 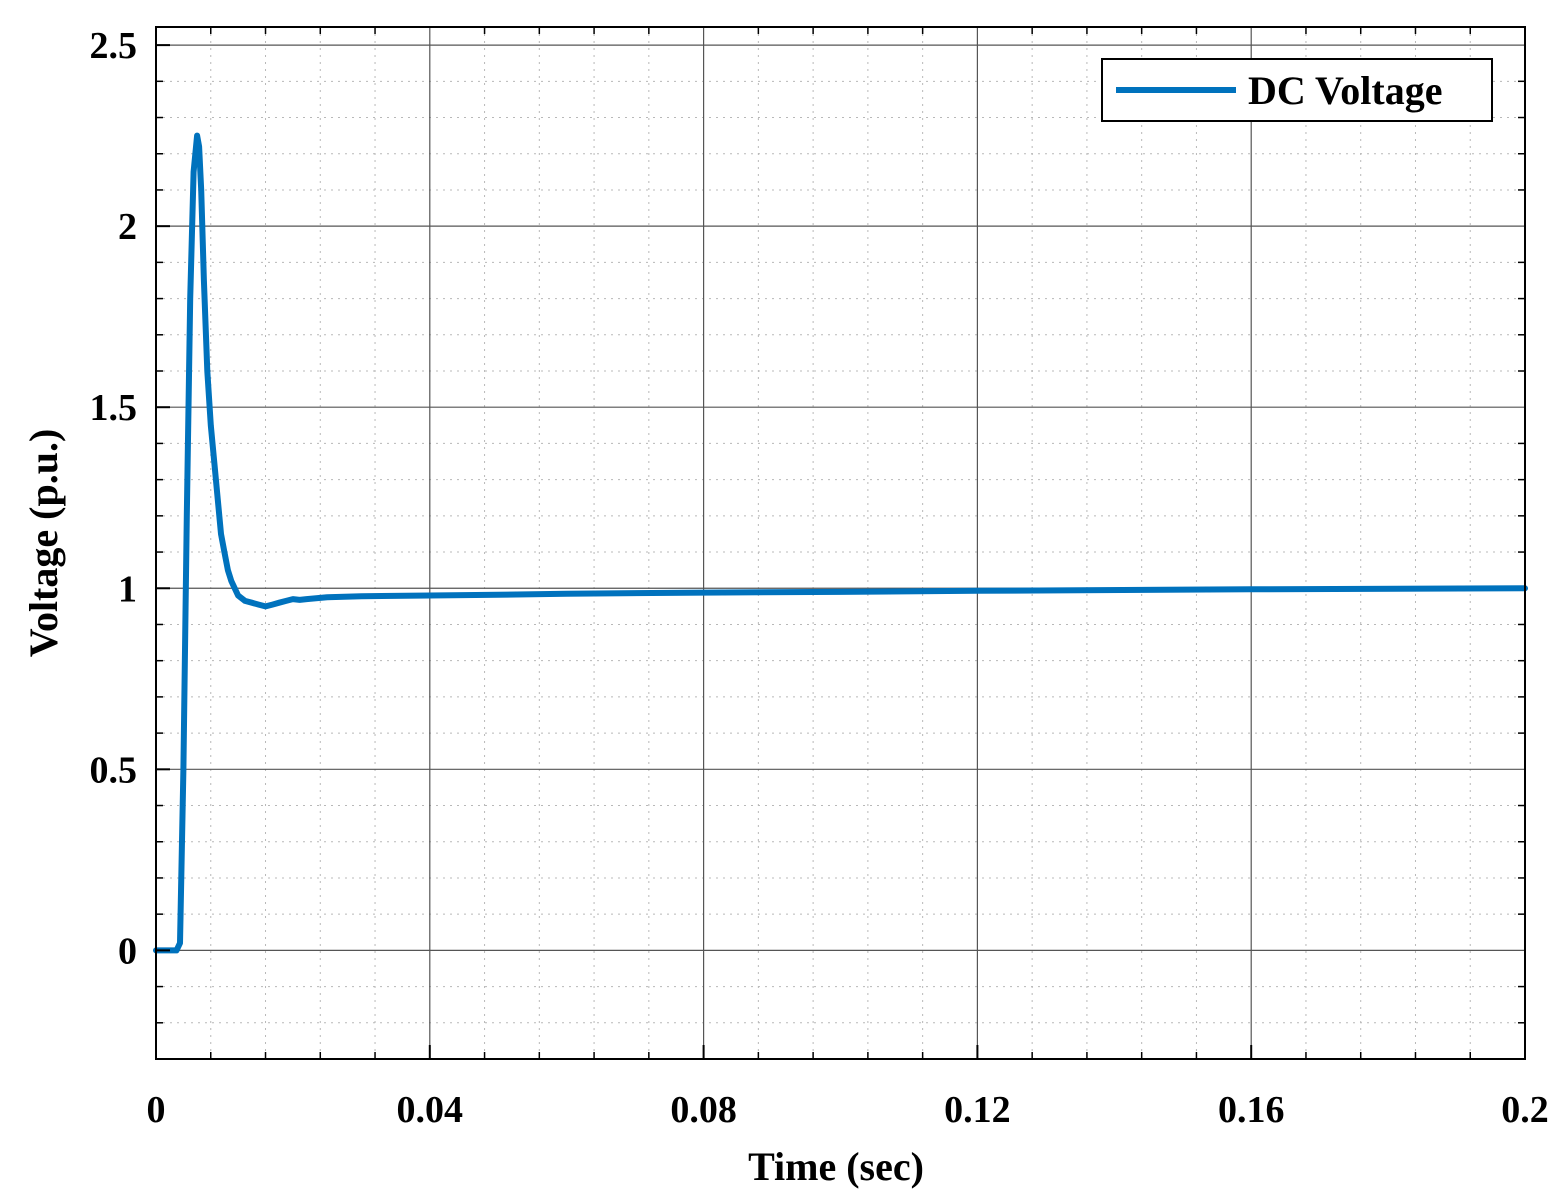 I want to click on y-tick-label: 0, so click(x=127, y=951).